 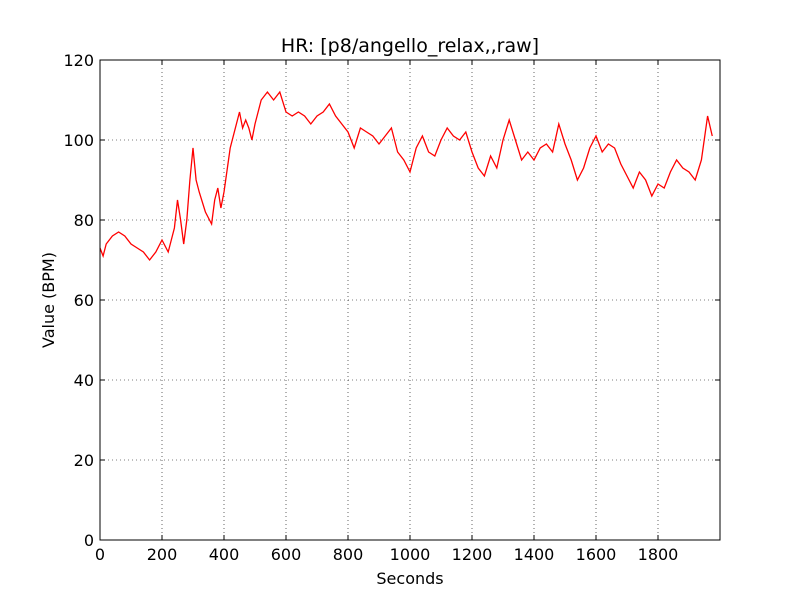 I want to click on y-tick-label: 40, so click(x=84, y=380).